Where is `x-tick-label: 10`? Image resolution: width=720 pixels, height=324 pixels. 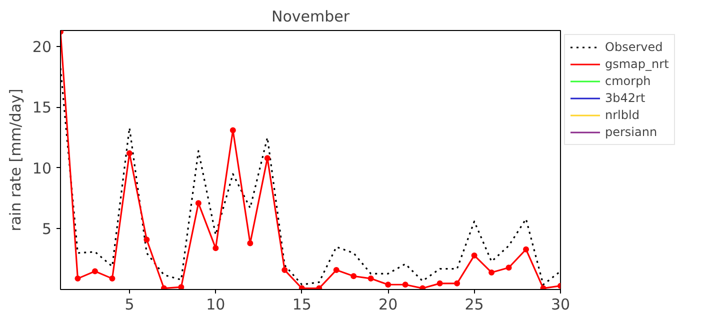 x-tick-label: 10 is located at coordinates (216, 305).